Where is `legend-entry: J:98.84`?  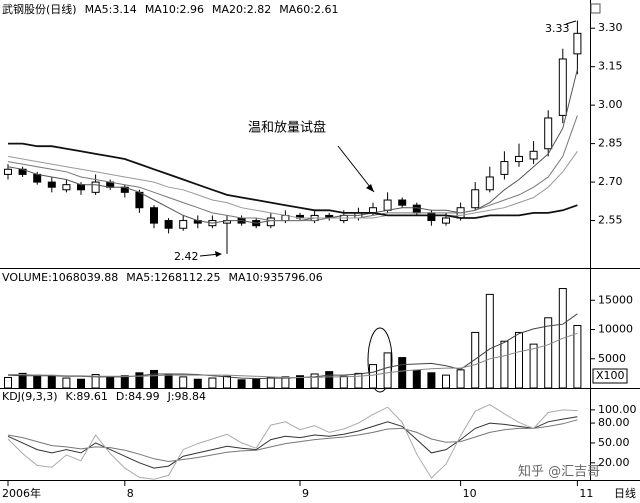 legend-entry: J:98.84 is located at coordinates (186, 396).